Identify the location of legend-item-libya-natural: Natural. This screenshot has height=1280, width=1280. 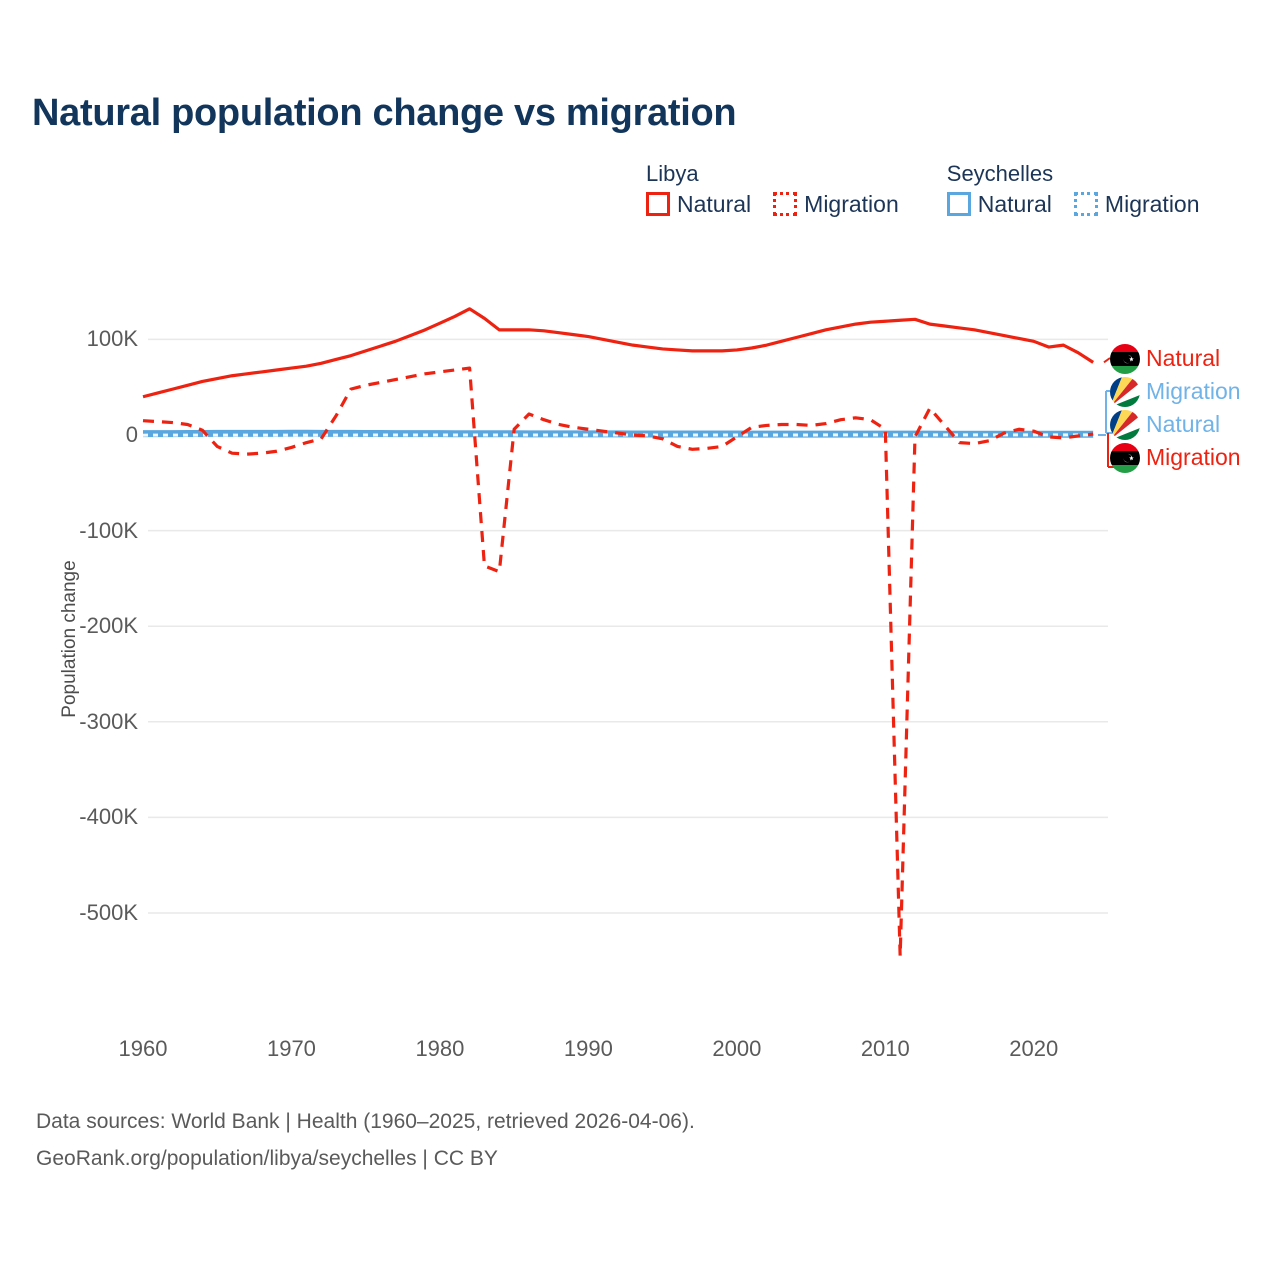
(699, 203).